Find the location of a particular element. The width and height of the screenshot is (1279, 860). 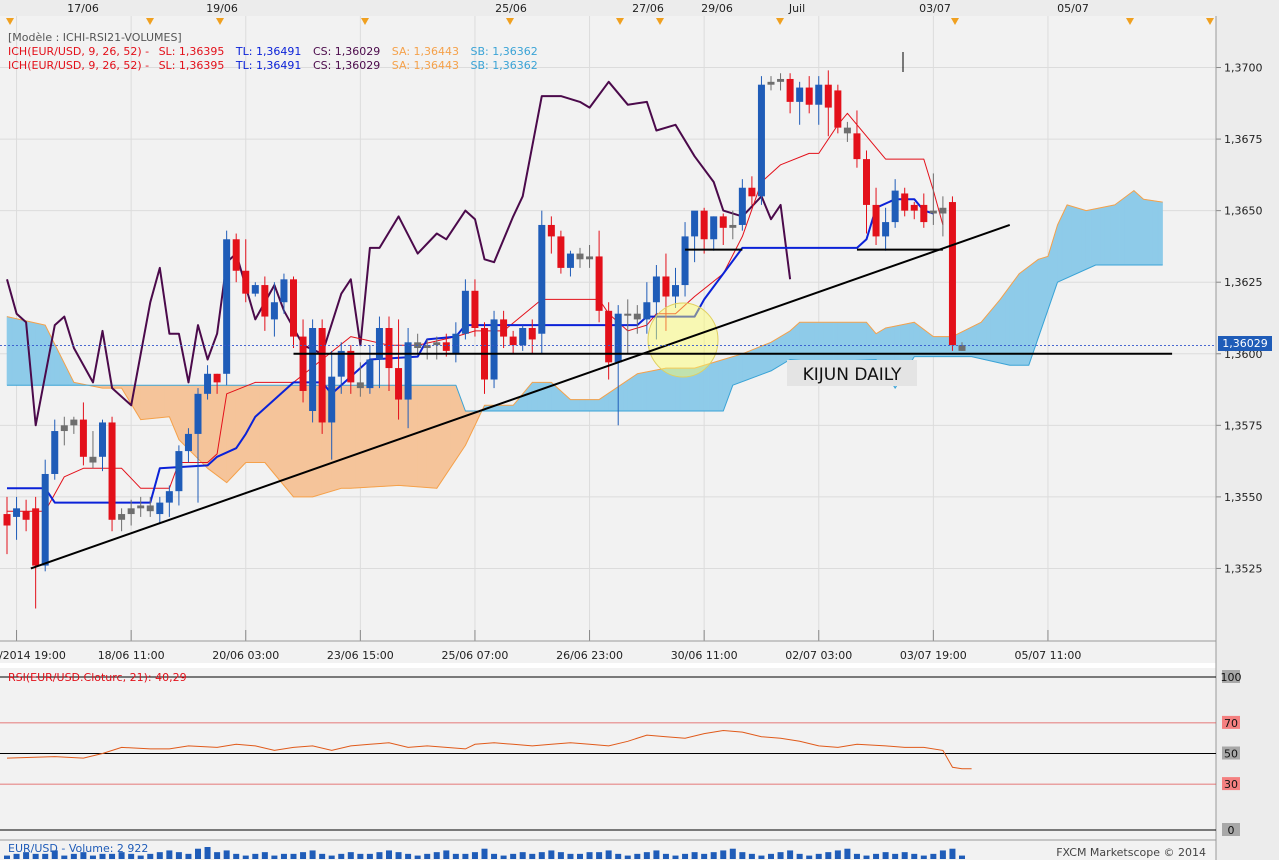

time-tick-label: 20/06 03:00 is located at coordinates (245, 655).